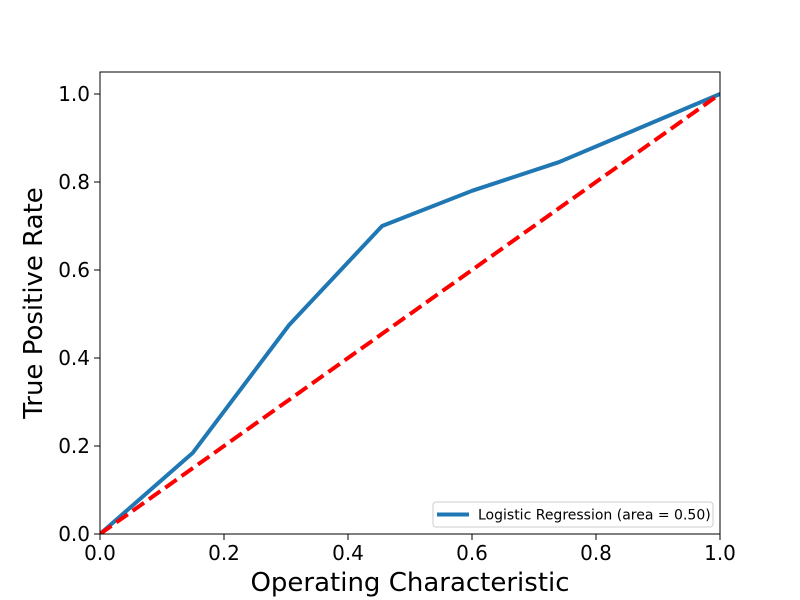  What do you see at coordinates (594, 516) in the screenshot?
I see `legend-label-logistic-regression: Logistic Regression (area = 0.50)` at bounding box center [594, 516].